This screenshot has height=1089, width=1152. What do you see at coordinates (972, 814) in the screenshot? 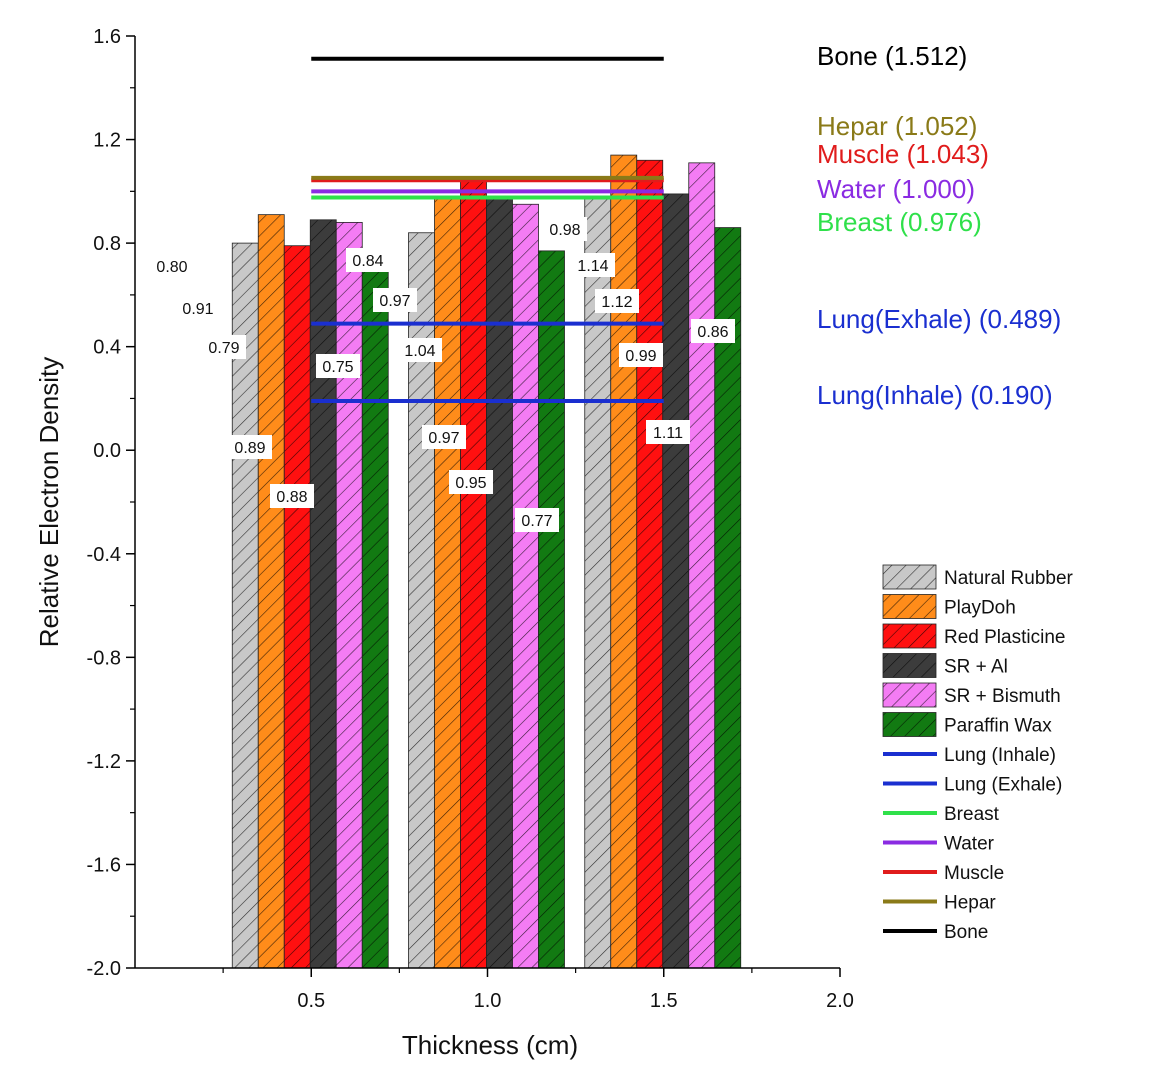
I see `legend-label: Breast` at bounding box center [972, 814].